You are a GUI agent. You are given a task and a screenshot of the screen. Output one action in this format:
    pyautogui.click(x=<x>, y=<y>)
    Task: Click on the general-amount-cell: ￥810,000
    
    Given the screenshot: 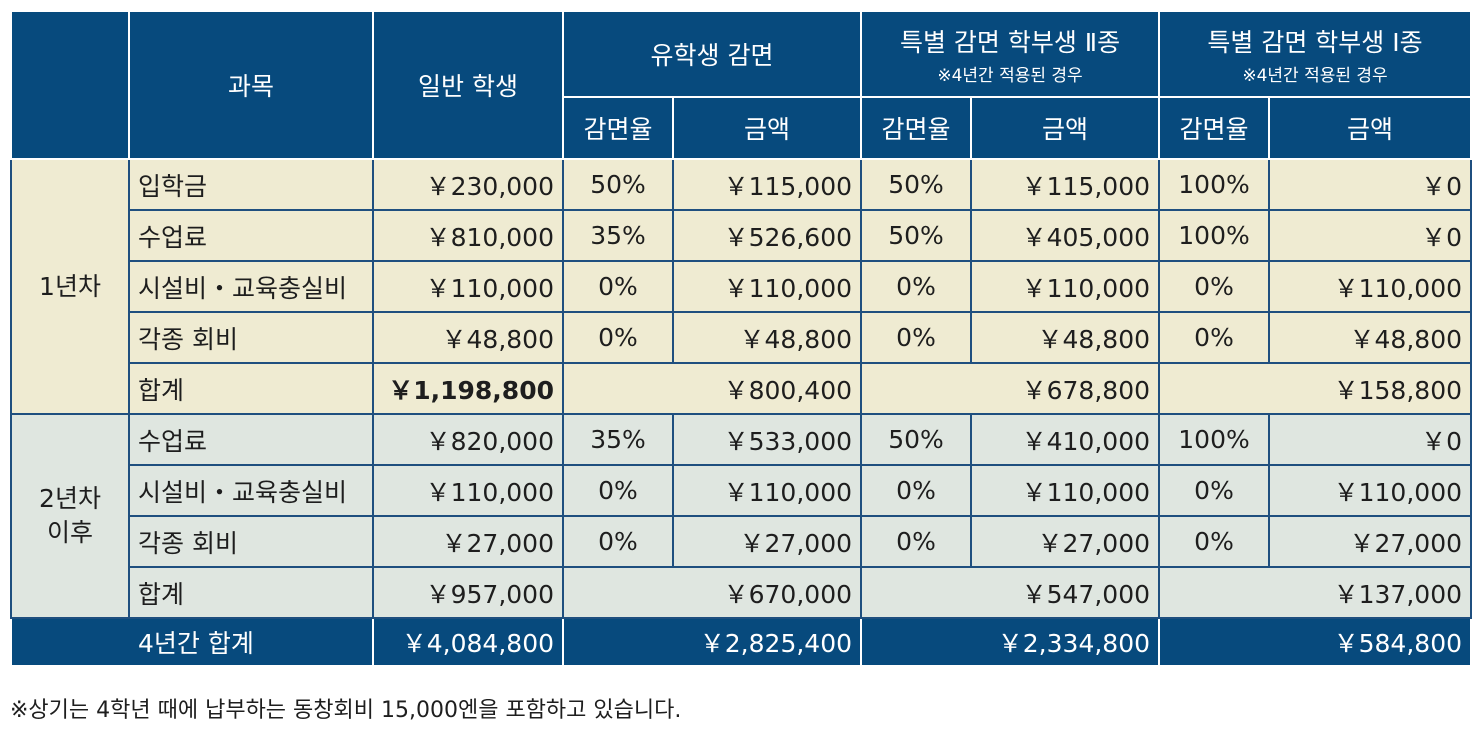 What is the action you would take?
    pyautogui.click(x=468, y=235)
    